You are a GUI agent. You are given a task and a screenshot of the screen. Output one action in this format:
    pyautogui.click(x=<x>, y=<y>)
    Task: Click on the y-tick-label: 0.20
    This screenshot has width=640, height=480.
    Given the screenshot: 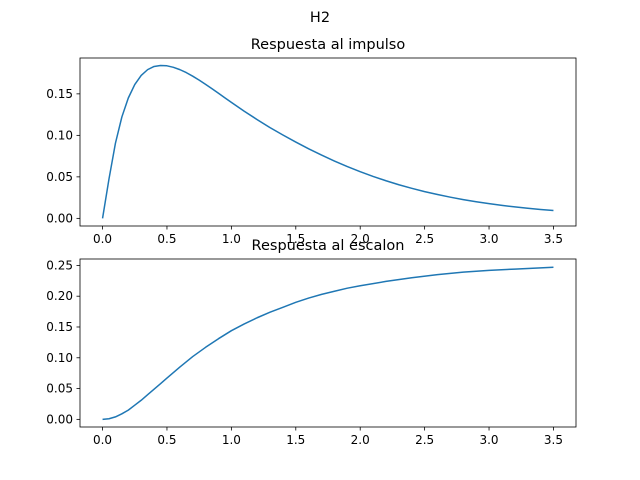 What is the action you would take?
    pyautogui.click(x=59, y=296)
    